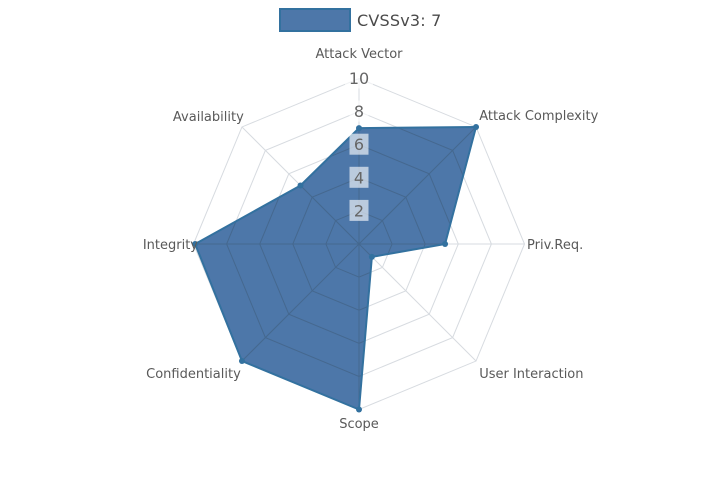 The width and height of the screenshot is (720, 504). What do you see at coordinates (445, 244) in the screenshot?
I see `vertex-marker-priv-req` at bounding box center [445, 244].